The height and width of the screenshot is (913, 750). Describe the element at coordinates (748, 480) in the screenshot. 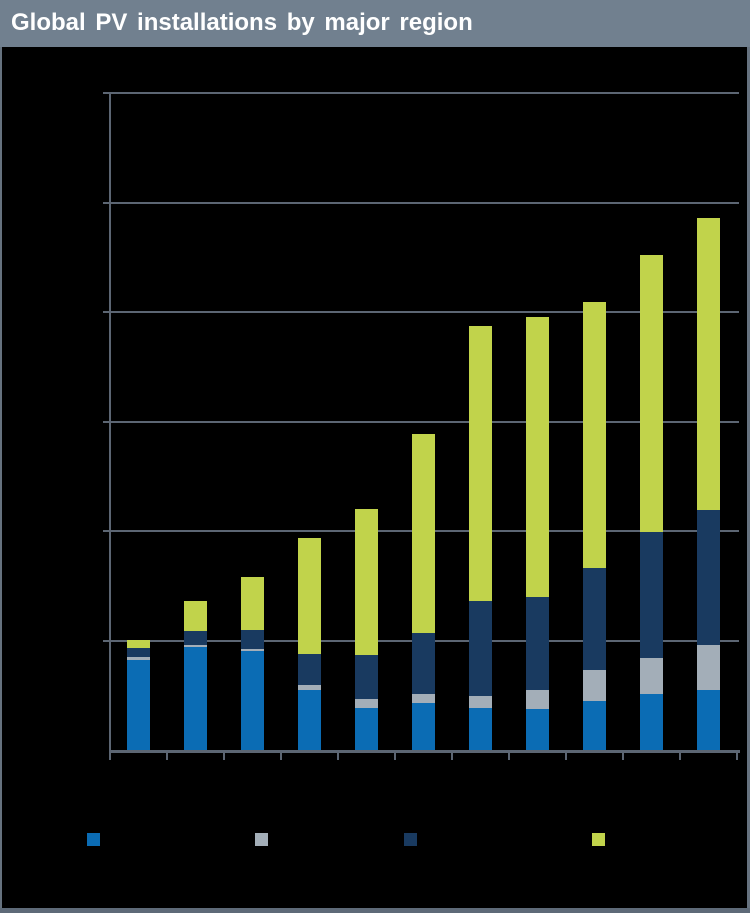

I see `frame-border-right` at that location.